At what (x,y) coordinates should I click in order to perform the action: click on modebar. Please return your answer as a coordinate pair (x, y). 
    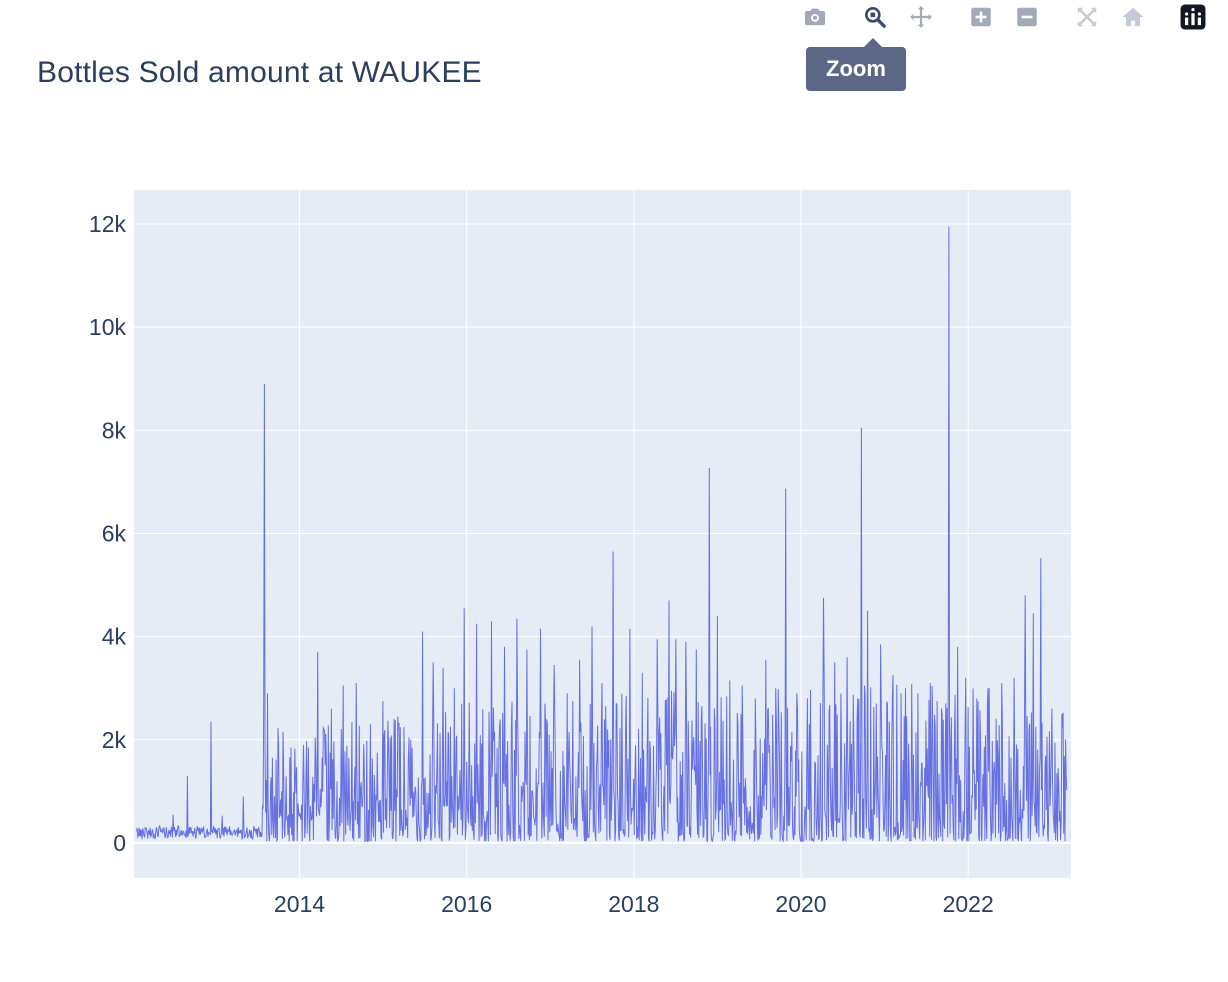
    Looking at the image, I should click on (1004, 17).